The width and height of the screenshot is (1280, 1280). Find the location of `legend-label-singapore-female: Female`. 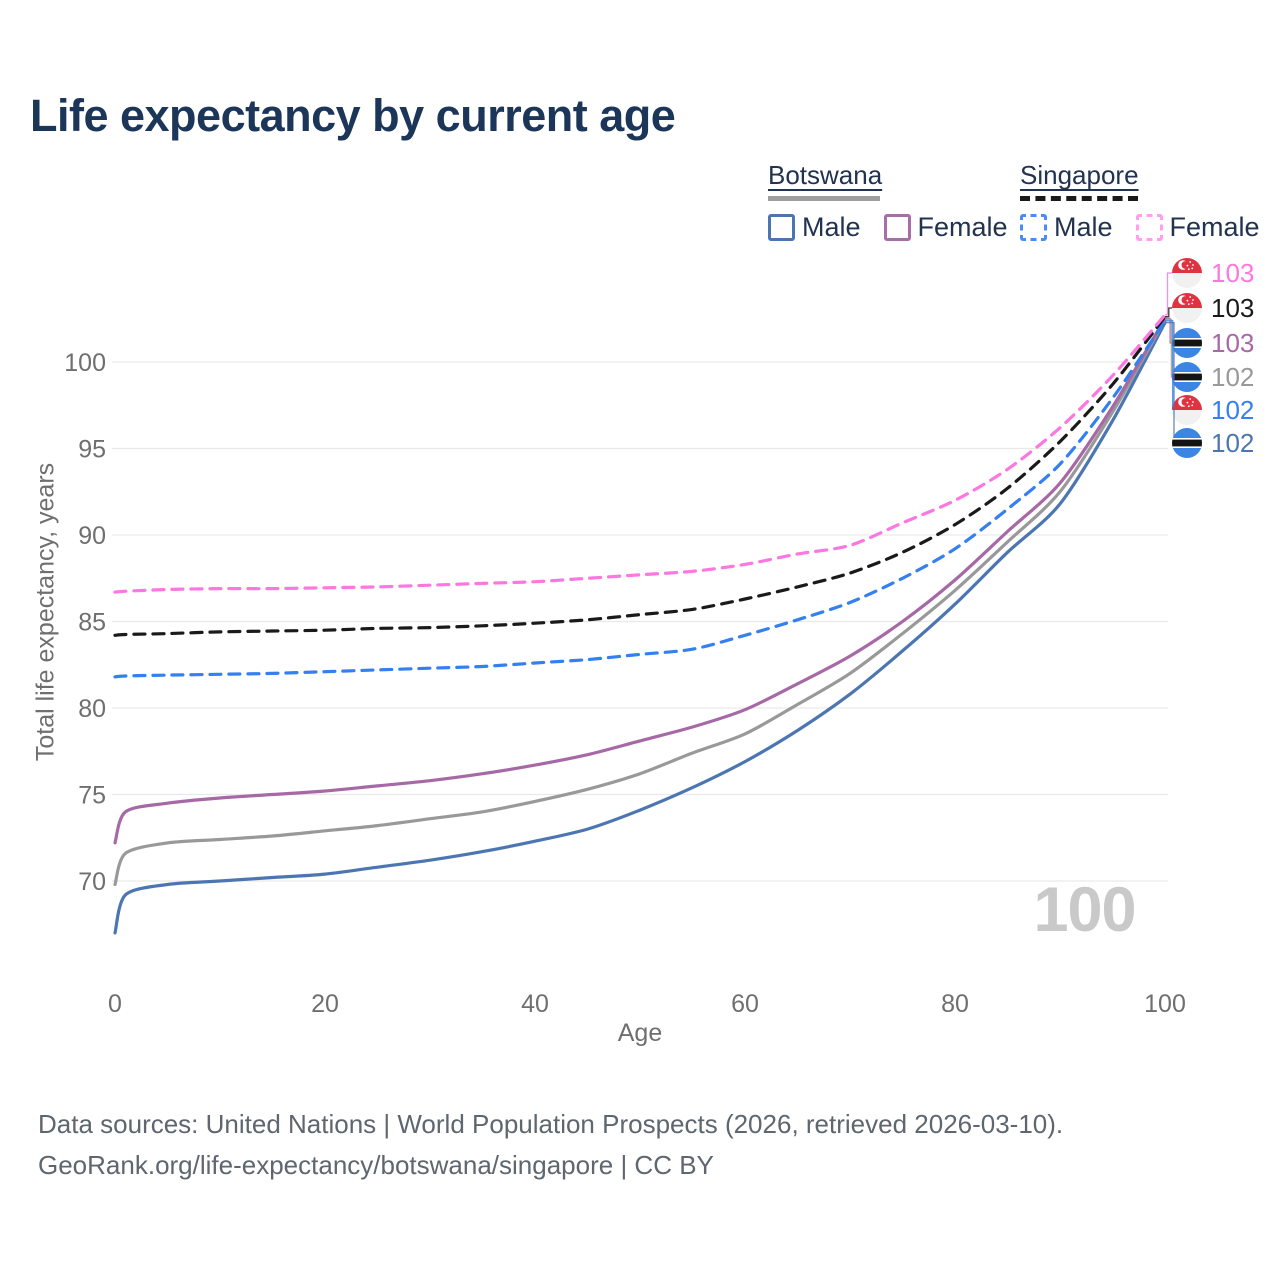

legend-label-singapore-female: Female is located at coordinates (1214, 227).